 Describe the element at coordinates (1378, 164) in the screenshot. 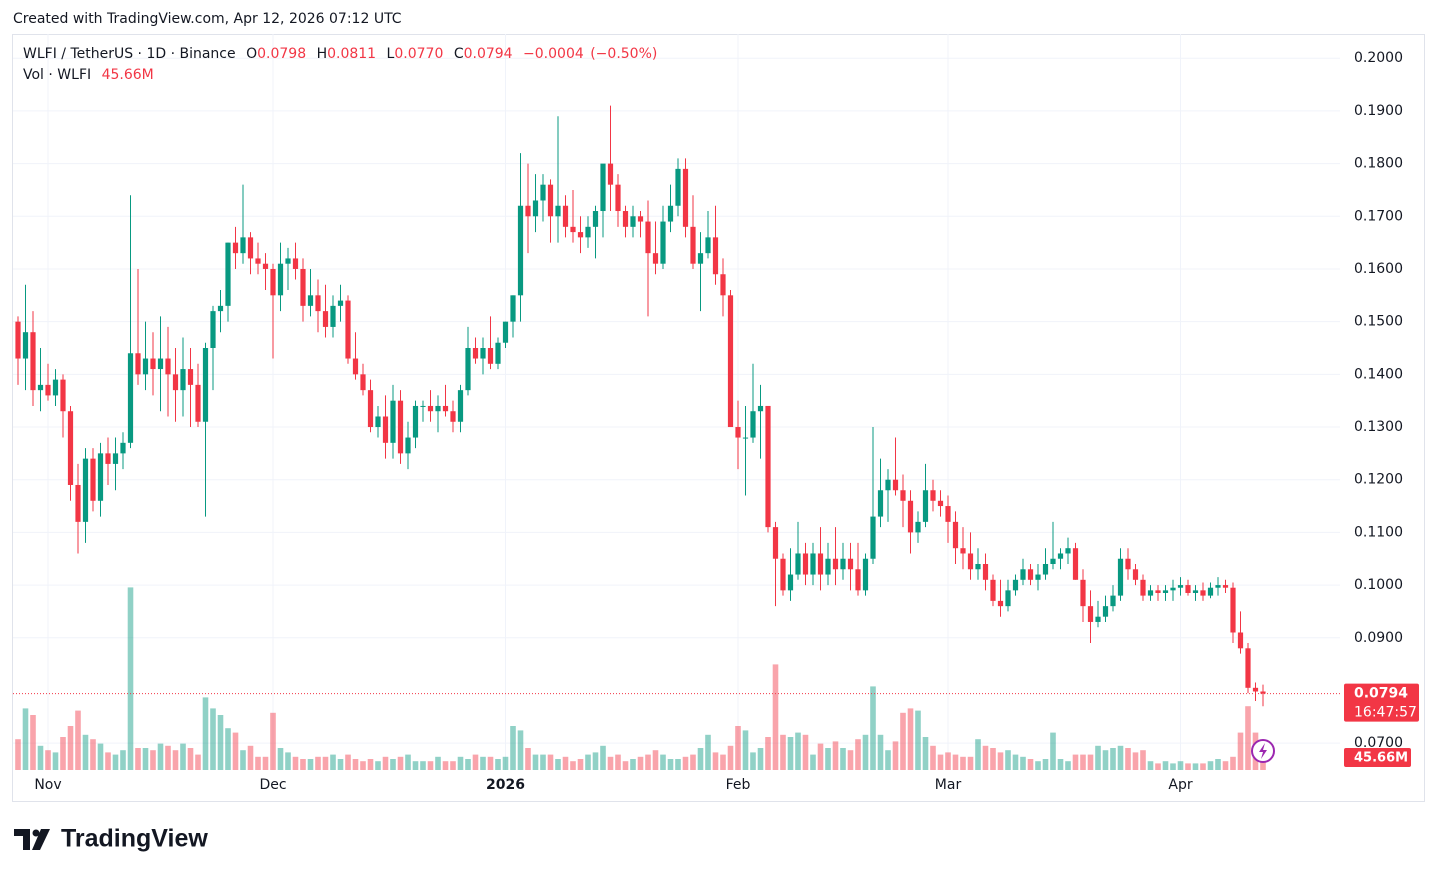

I see `y-tick-label: 0.1800` at that location.